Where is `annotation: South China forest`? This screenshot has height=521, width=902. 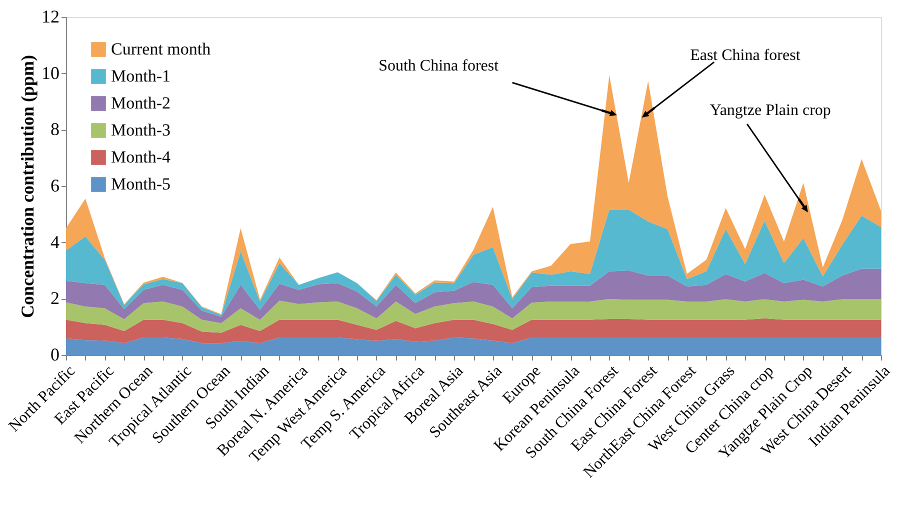 annotation: South China forest is located at coordinates (439, 66).